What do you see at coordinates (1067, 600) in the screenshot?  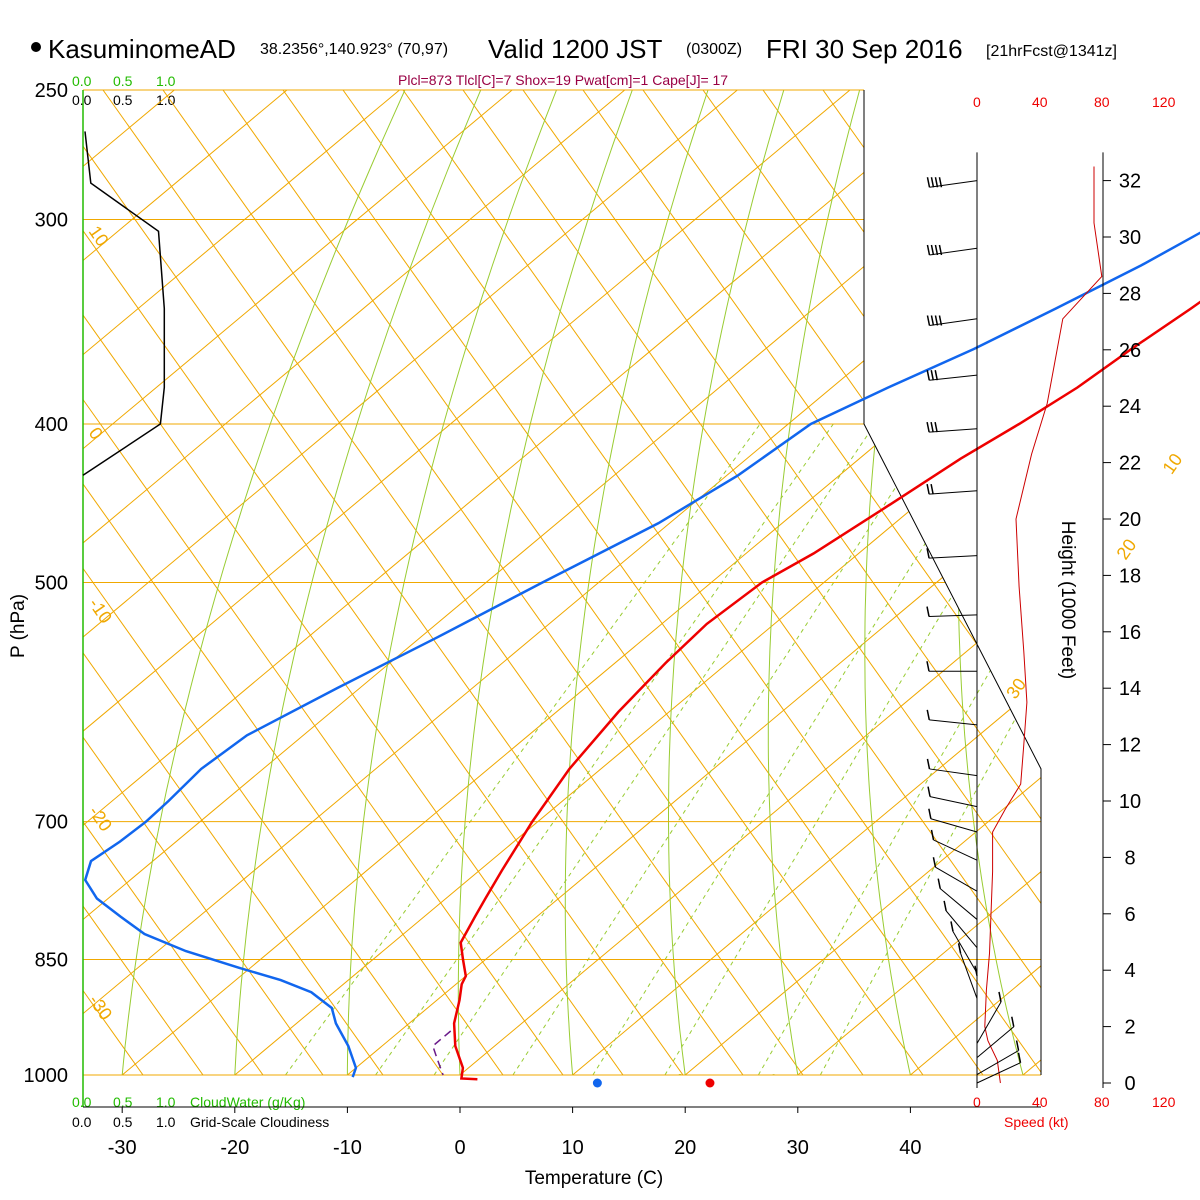 I see `y2-axis-title: Height (1000 Feet)` at bounding box center [1067, 600].